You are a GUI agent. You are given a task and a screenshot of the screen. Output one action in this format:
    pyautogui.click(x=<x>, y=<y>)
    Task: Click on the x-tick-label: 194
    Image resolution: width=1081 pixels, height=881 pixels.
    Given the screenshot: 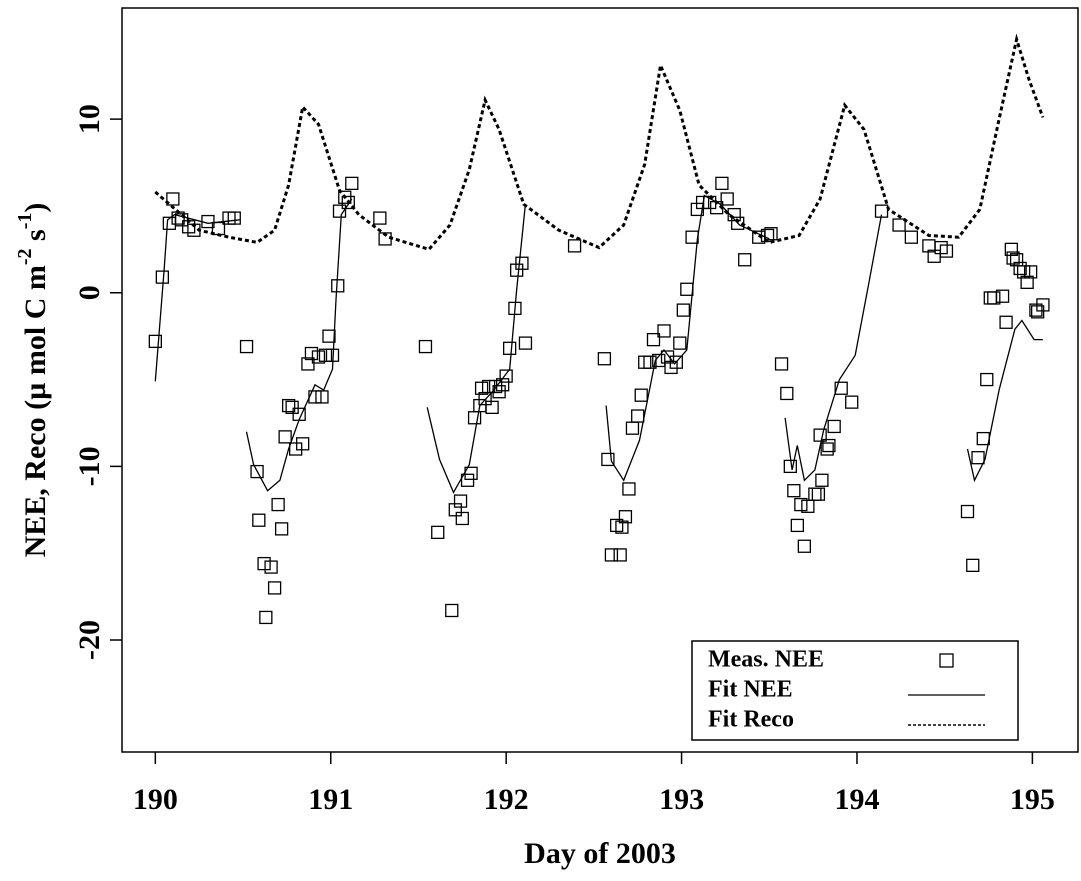 What is the action you would take?
    pyautogui.click(x=856, y=799)
    